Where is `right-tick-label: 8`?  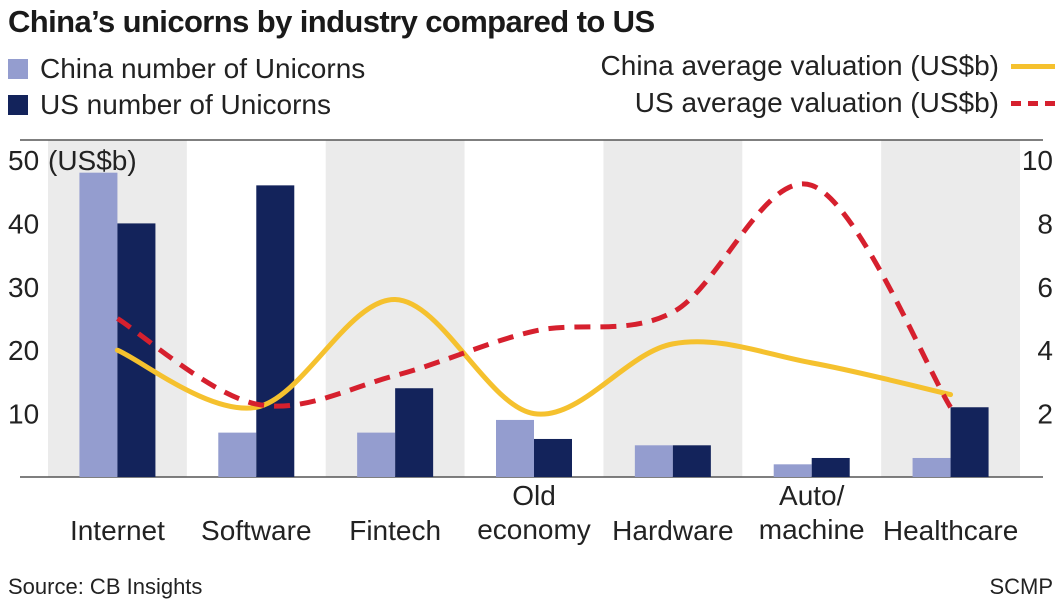
right-tick-label: 8 is located at coordinates (1045, 223).